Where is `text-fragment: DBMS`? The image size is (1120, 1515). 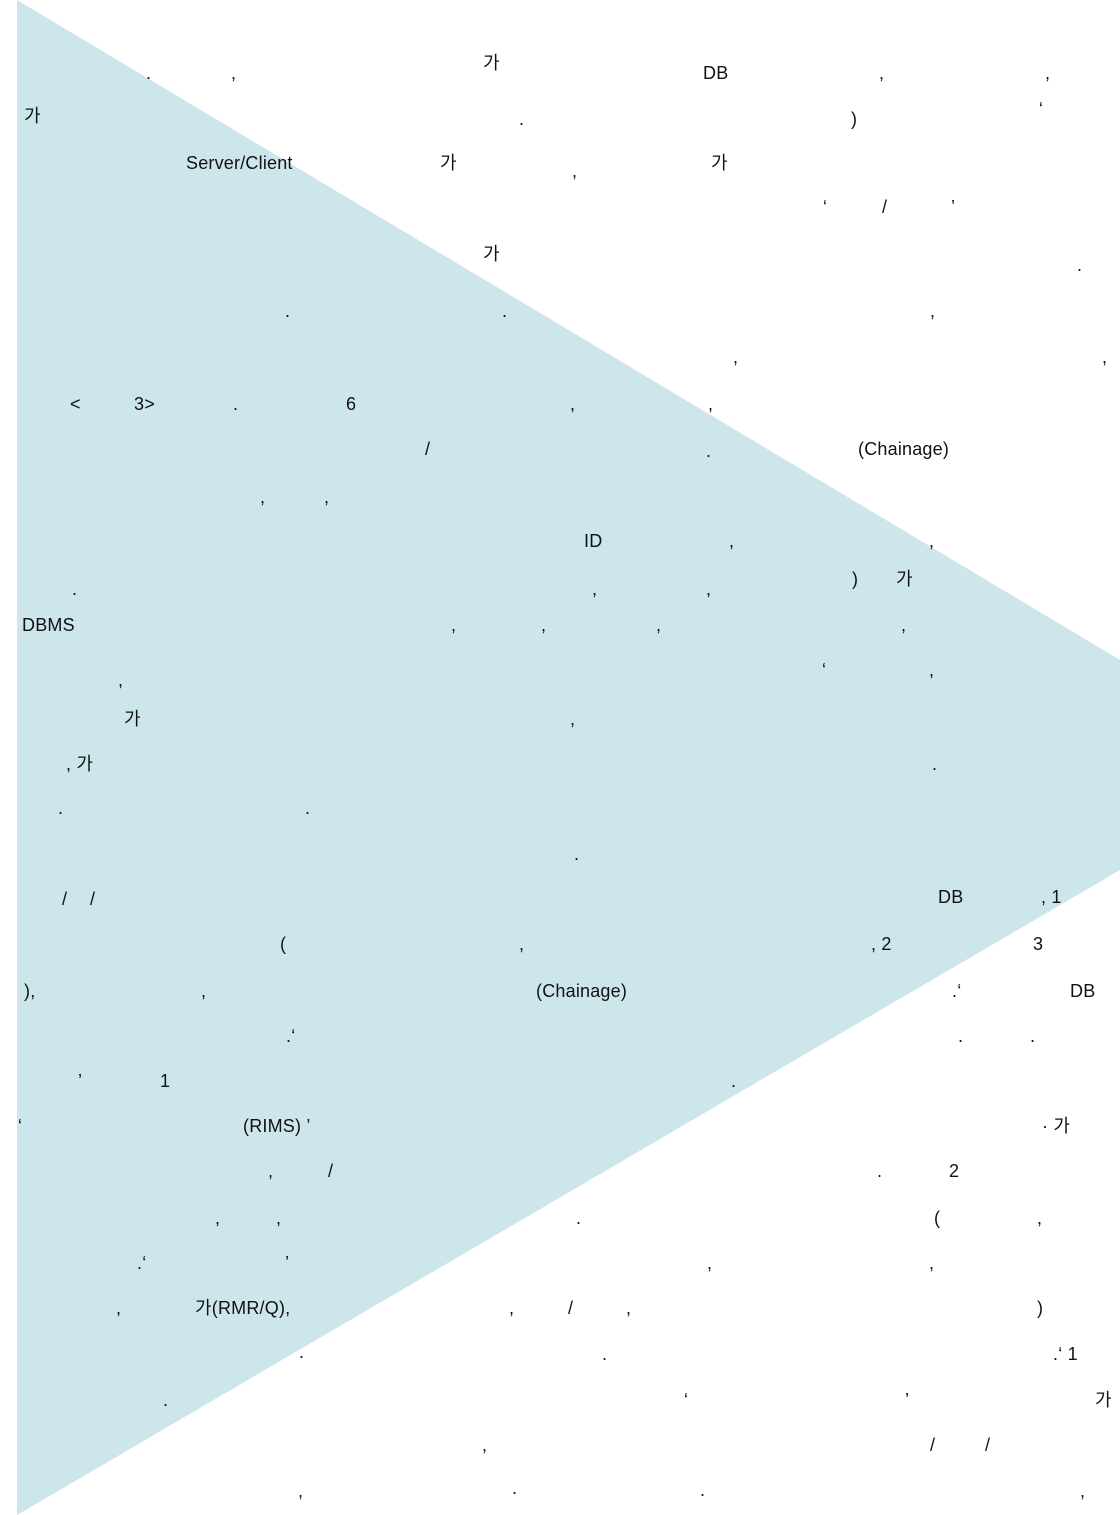 text-fragment: DBMS is located at coordinates (48, 625).